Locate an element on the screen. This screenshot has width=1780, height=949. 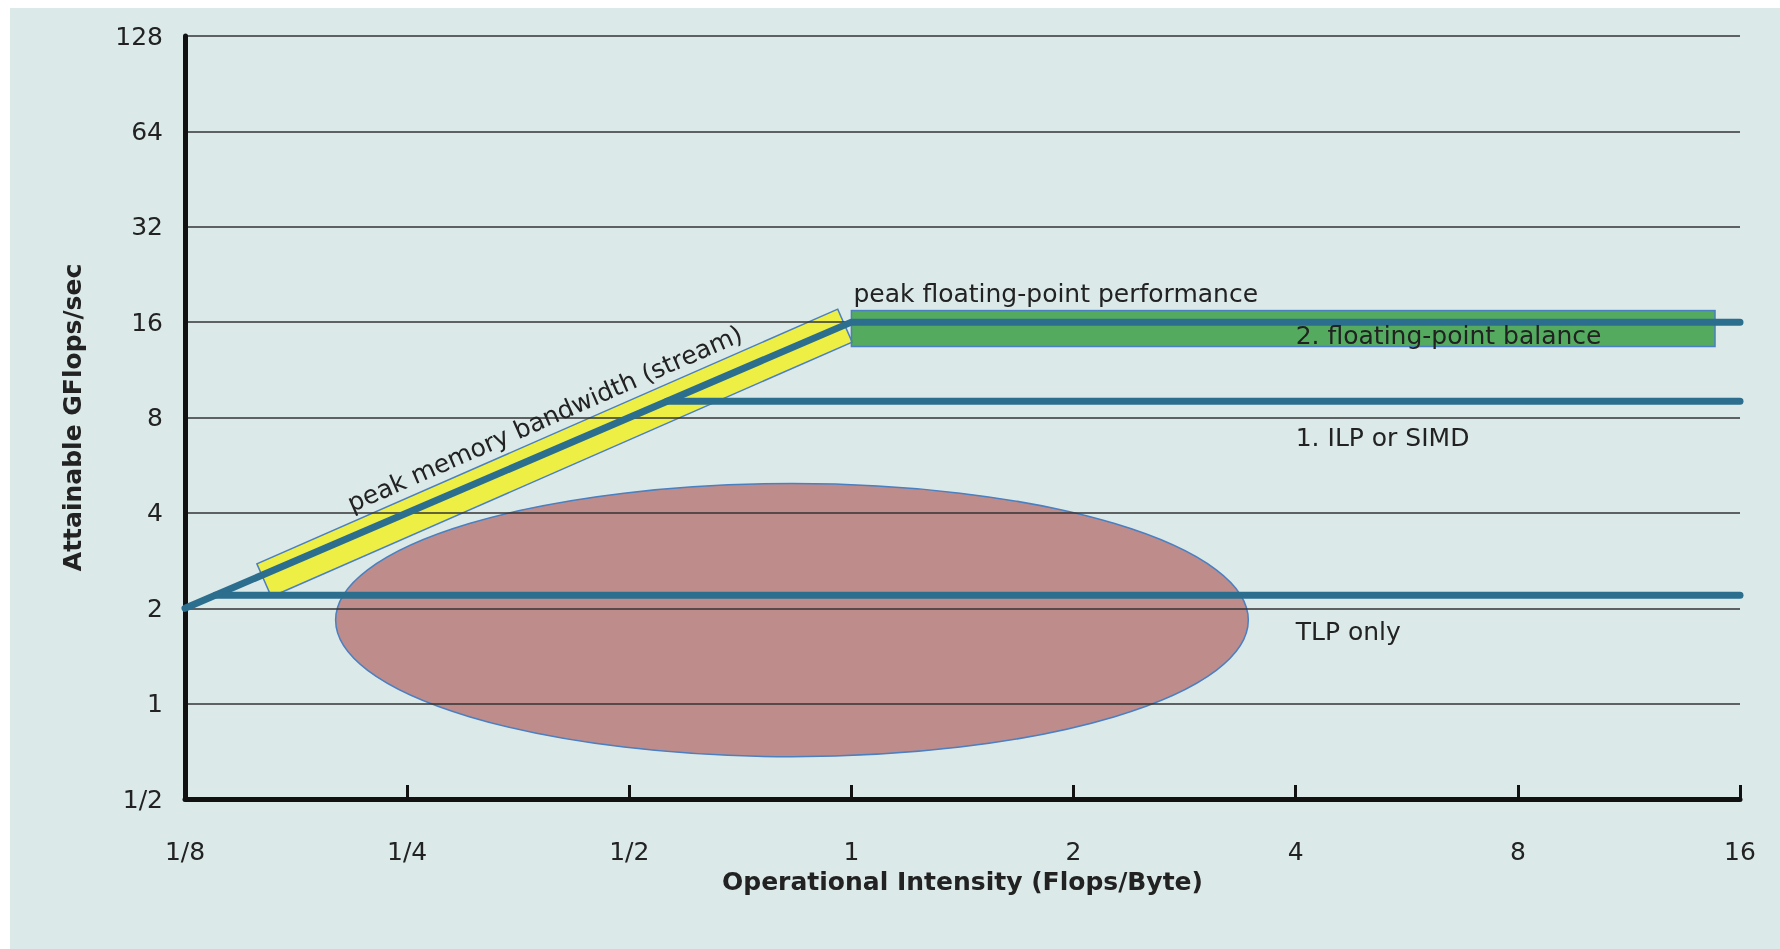
y-tick-label: 1/2 is located at coordinates (142, 799).